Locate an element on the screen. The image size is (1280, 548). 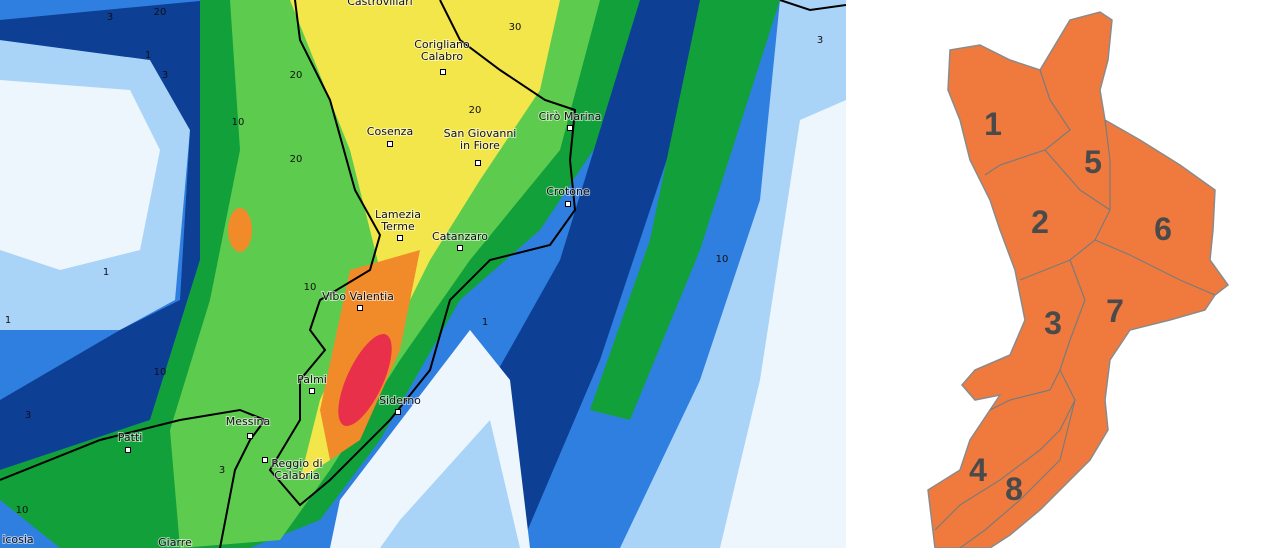
city-label: Corigliano is located at coordinates (442, 44).